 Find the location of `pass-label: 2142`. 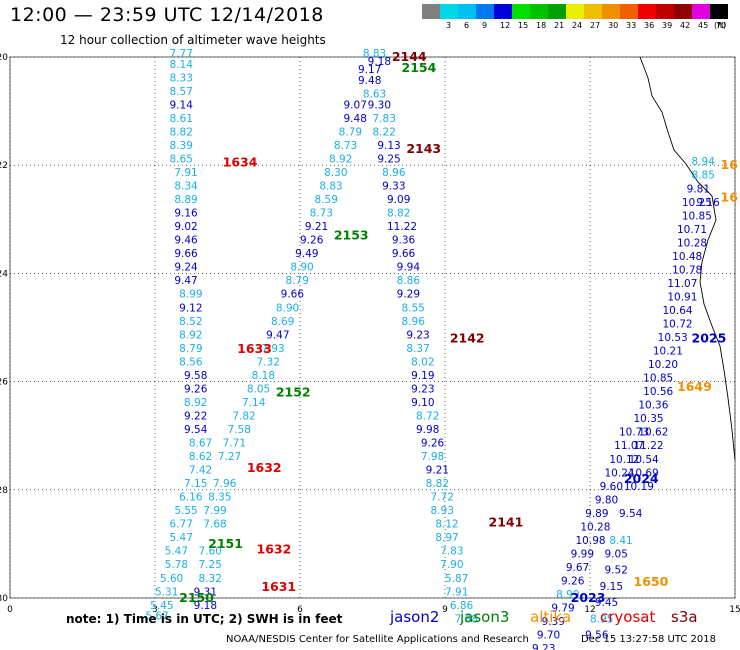

pass-label: 2142 is located at coordinates (467, 337).